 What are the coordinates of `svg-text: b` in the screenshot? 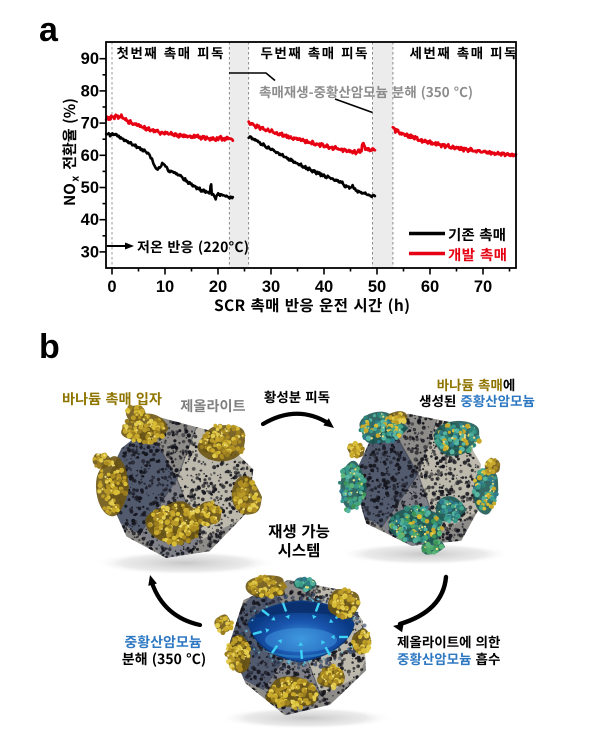 It's located at (49, 347).